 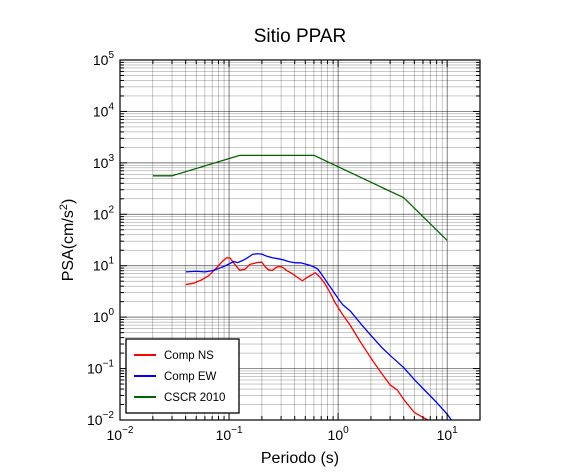 I want to click on x-tick-label: 10⁰, so click(x=339, y=434).